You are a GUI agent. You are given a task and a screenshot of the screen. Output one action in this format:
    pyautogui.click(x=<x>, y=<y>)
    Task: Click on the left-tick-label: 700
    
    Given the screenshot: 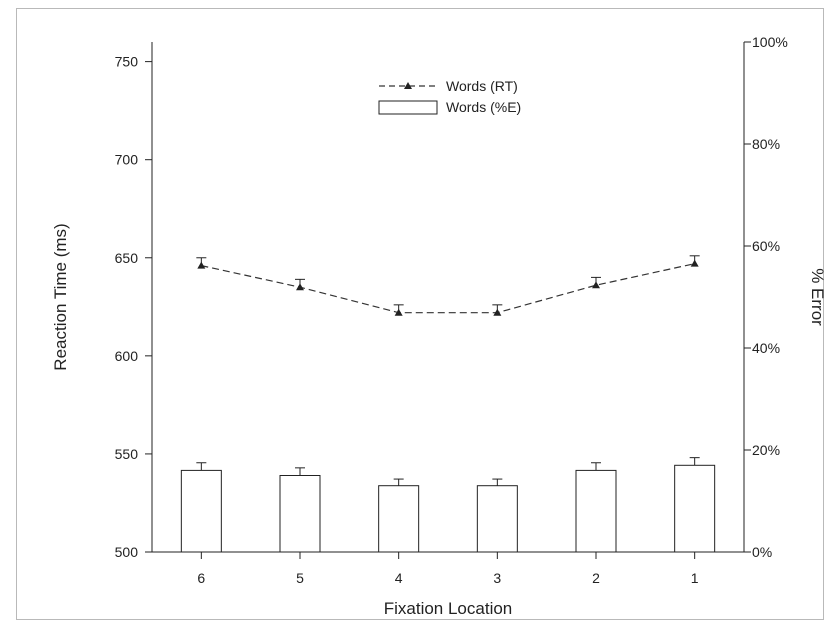 What is the action you would take?
    pyautogui.click(x=127, y=160)
    